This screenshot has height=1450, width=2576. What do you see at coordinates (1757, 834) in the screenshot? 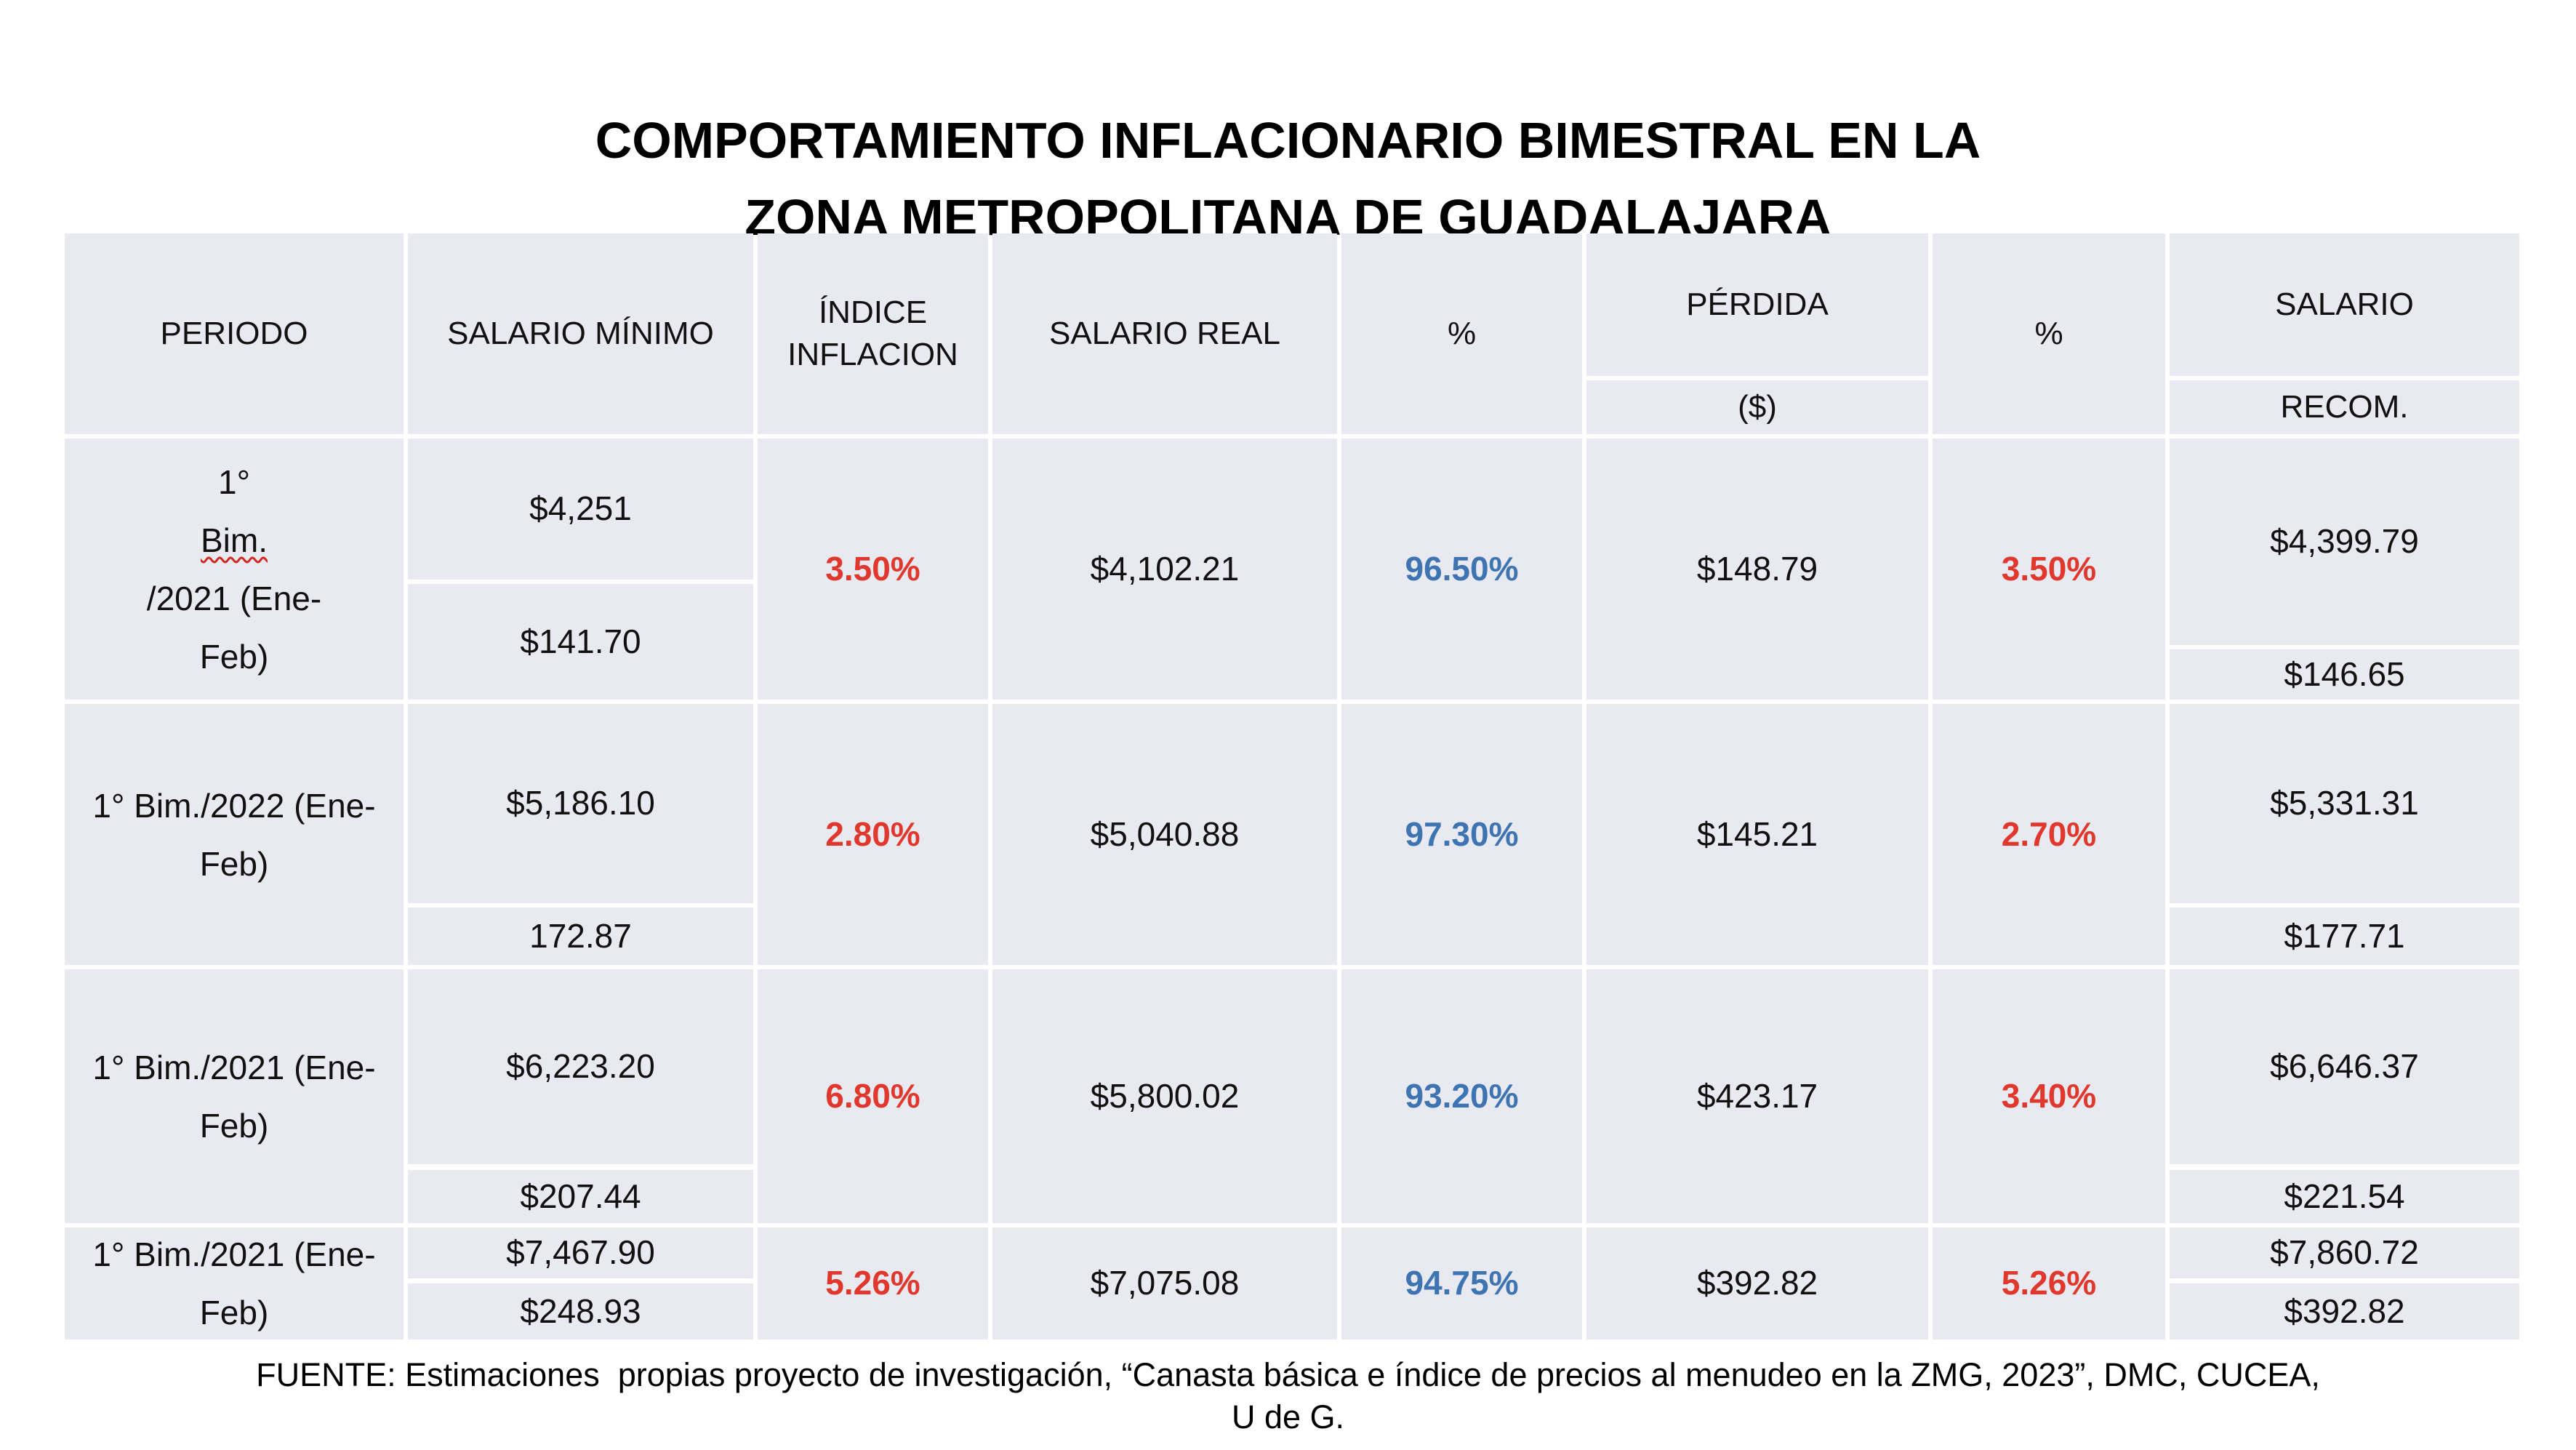
I see `row2-perdida: $145.21` at bounding box center [1757, 834].